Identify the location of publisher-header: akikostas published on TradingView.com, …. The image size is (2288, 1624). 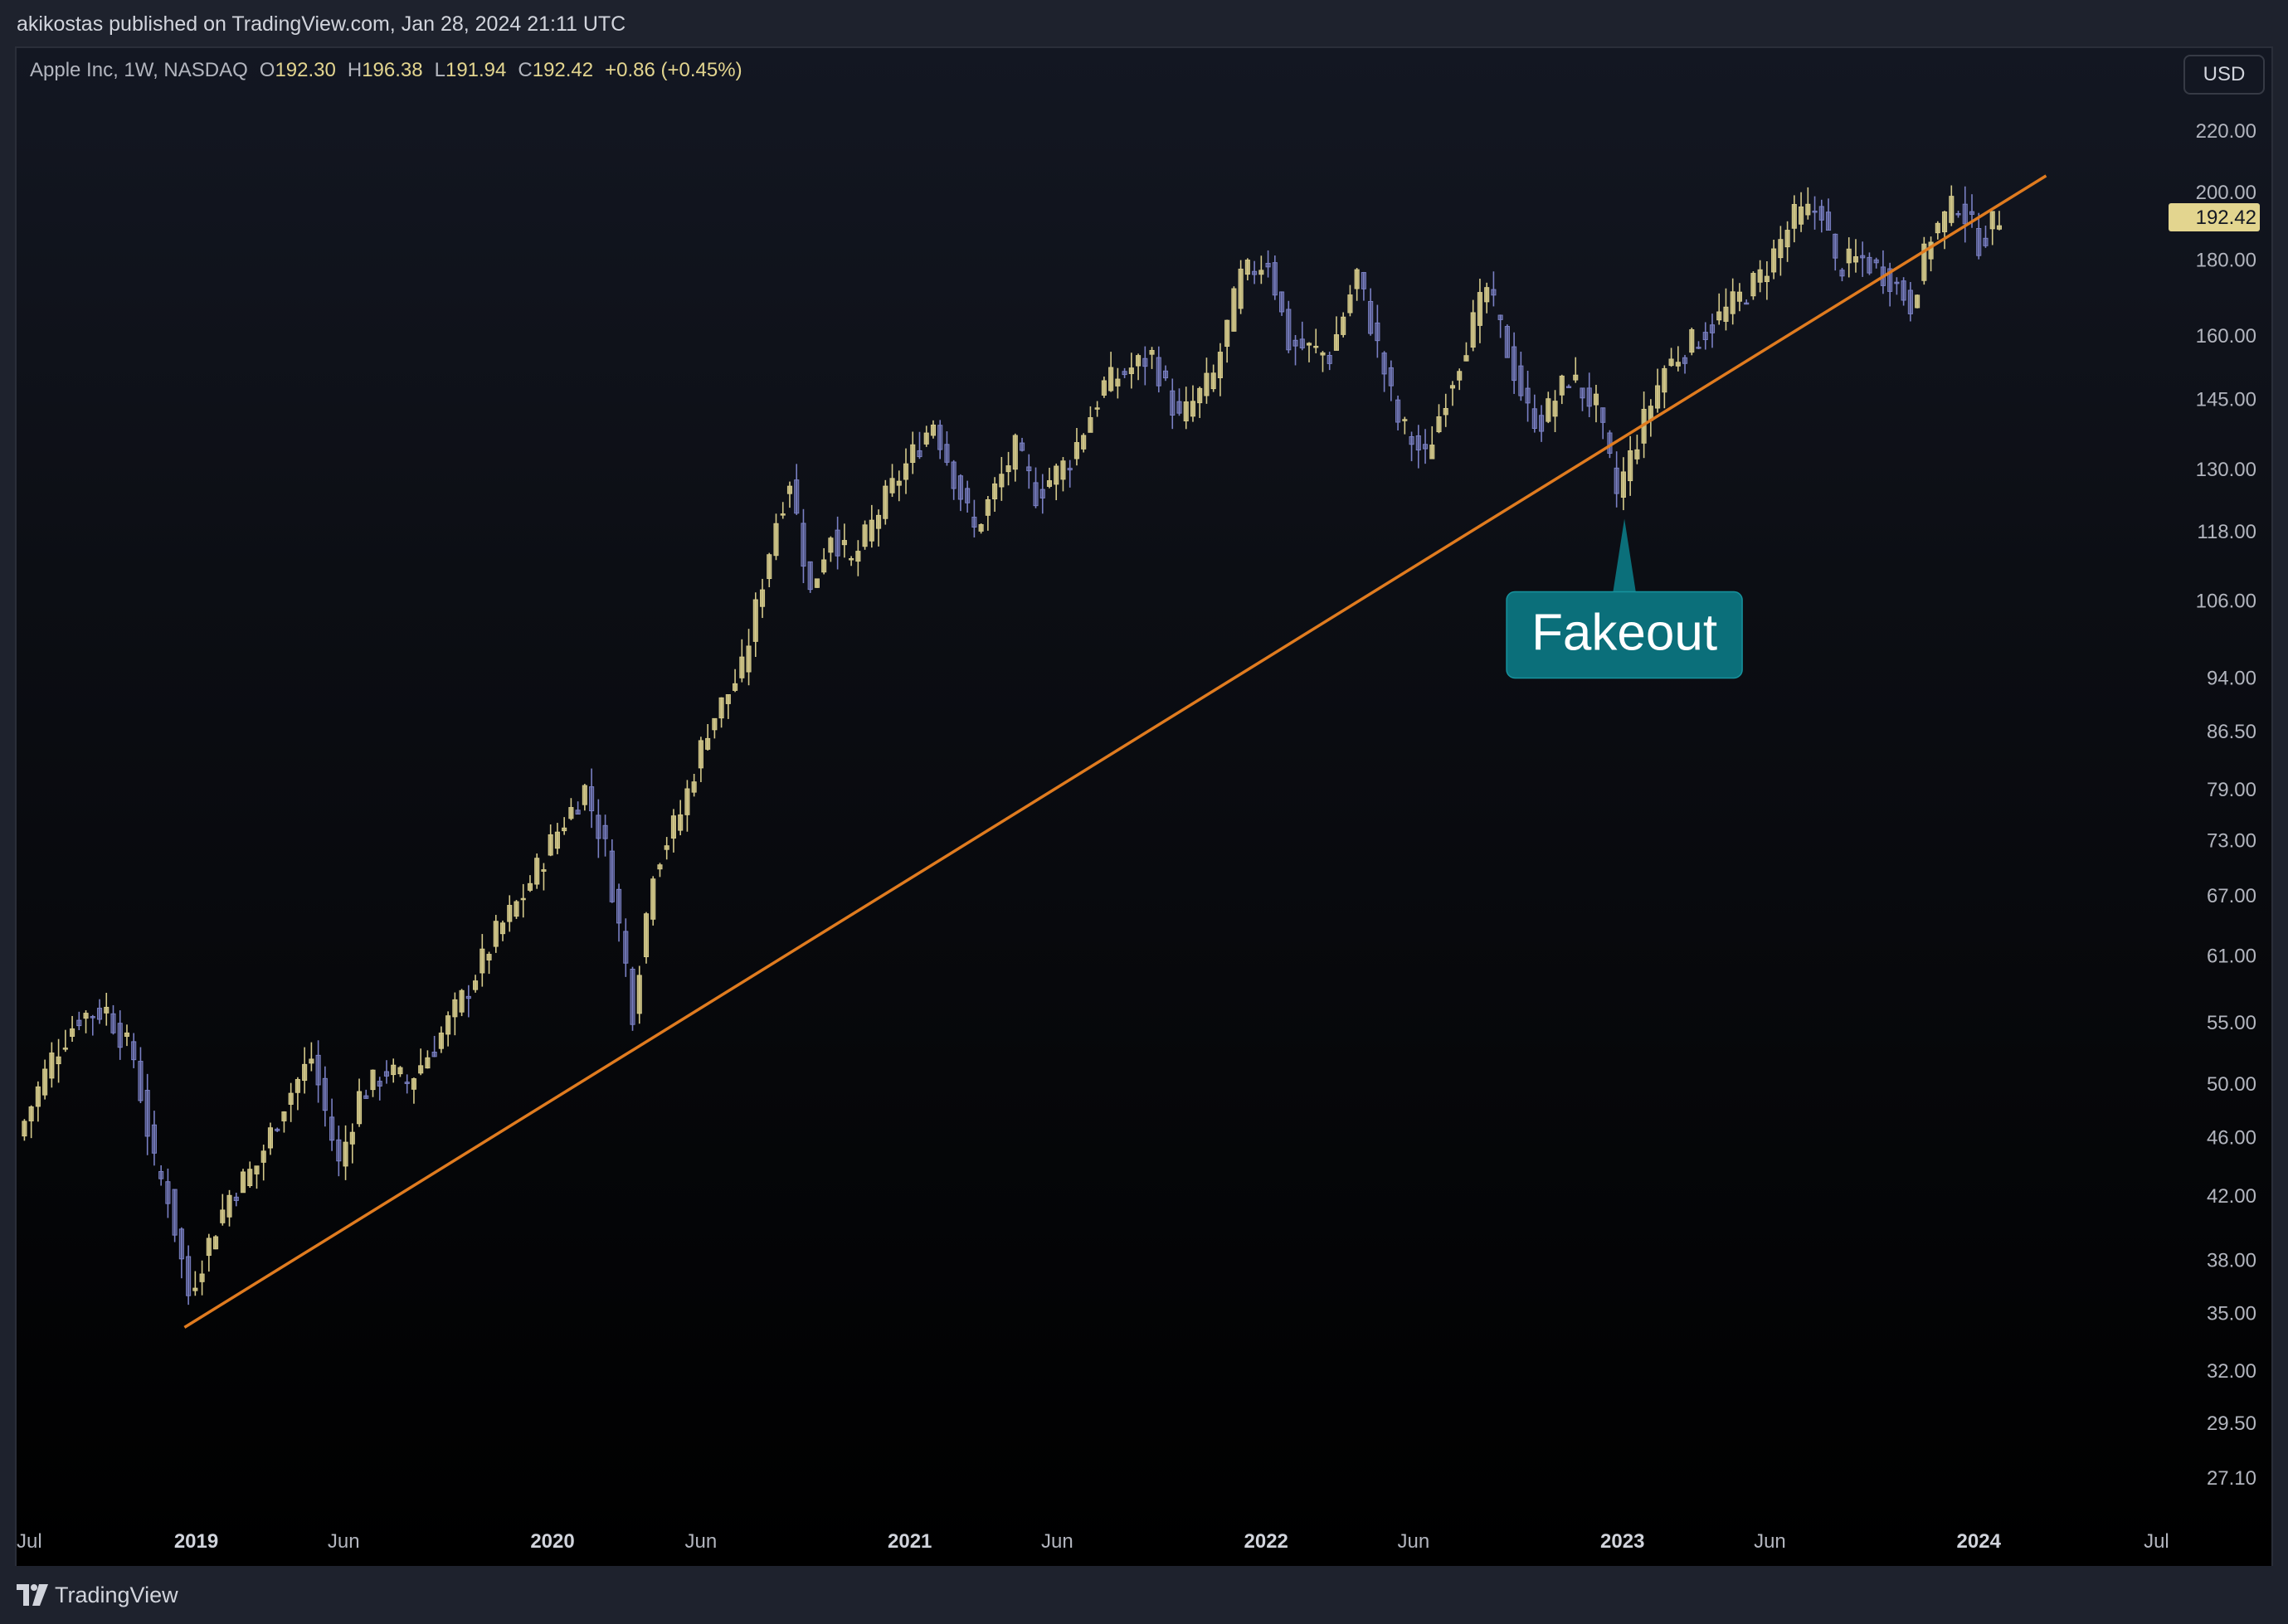
(1144, 24).